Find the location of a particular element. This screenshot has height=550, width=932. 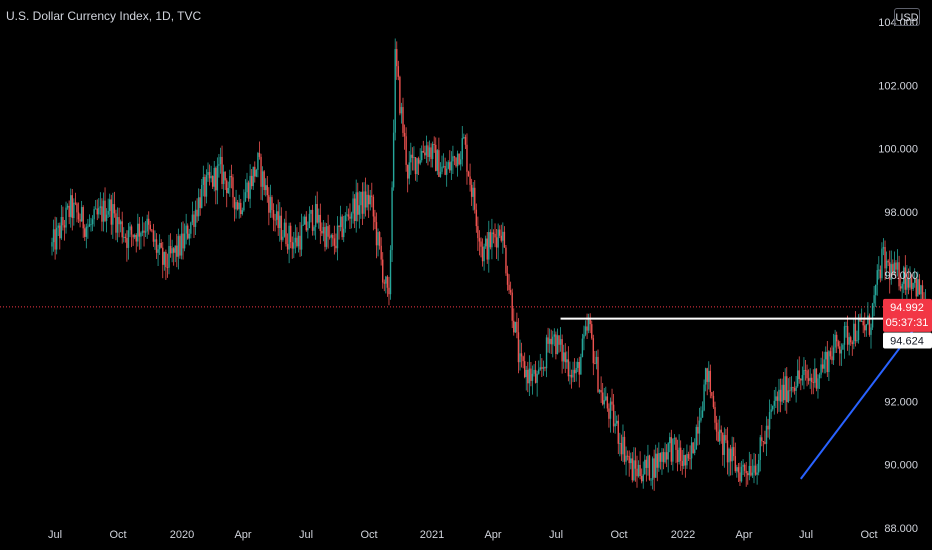

x-tick-label: 2022 is located at coordinates (683, 535).